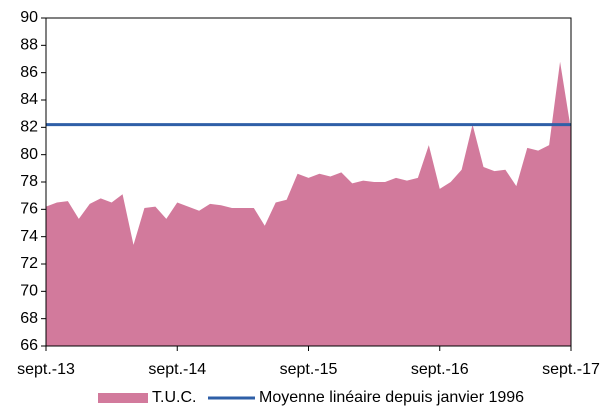 Image resolution: width=607 pixels, height=415 pixels. What do you see at coordinates (29, 291) in the screenshot?
I see `y-tick-label: 70` at bounding box center [29, 291].